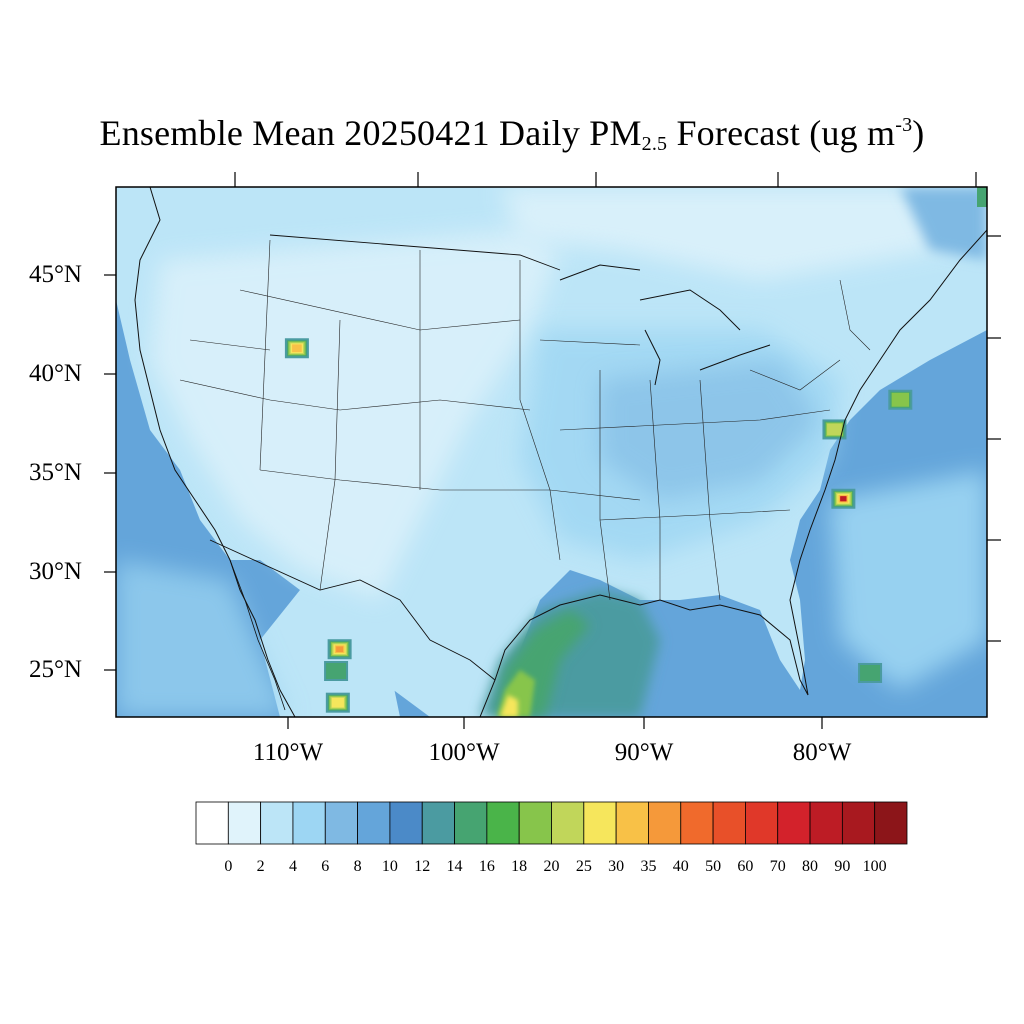  I want to click on lon-label-110w: 110°W, so click(288, 752).